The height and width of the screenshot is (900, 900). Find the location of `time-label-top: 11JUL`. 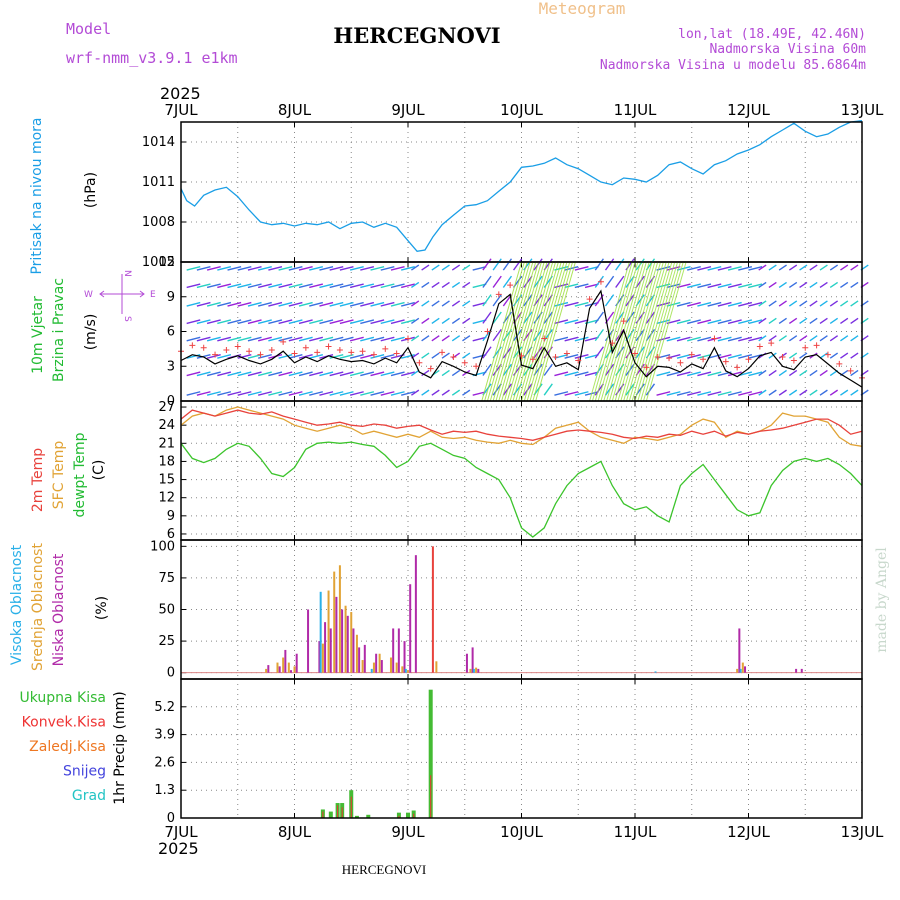

time-label-top: 11JUL is located at coordinates (635, 110).